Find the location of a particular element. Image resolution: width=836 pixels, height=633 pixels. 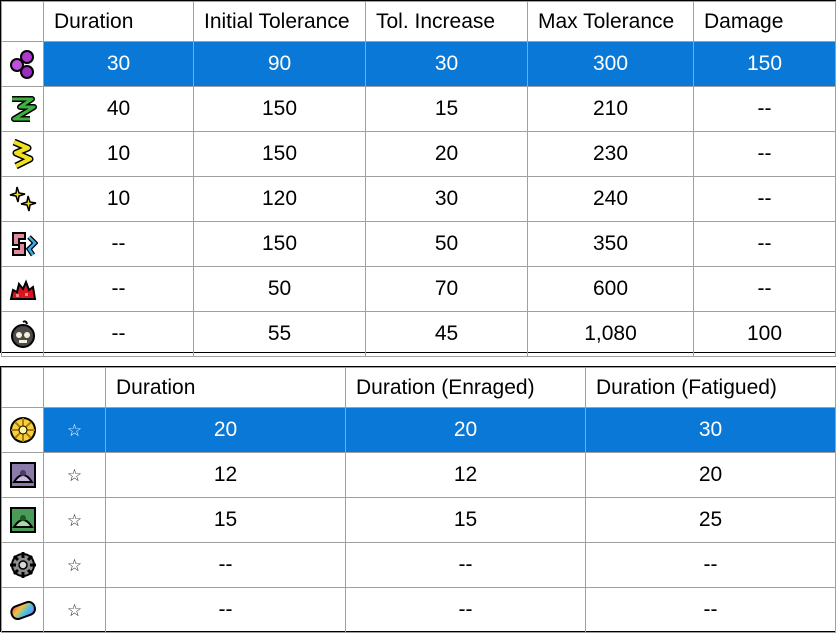

green-trap-icon is located at coordinates (22, 520).